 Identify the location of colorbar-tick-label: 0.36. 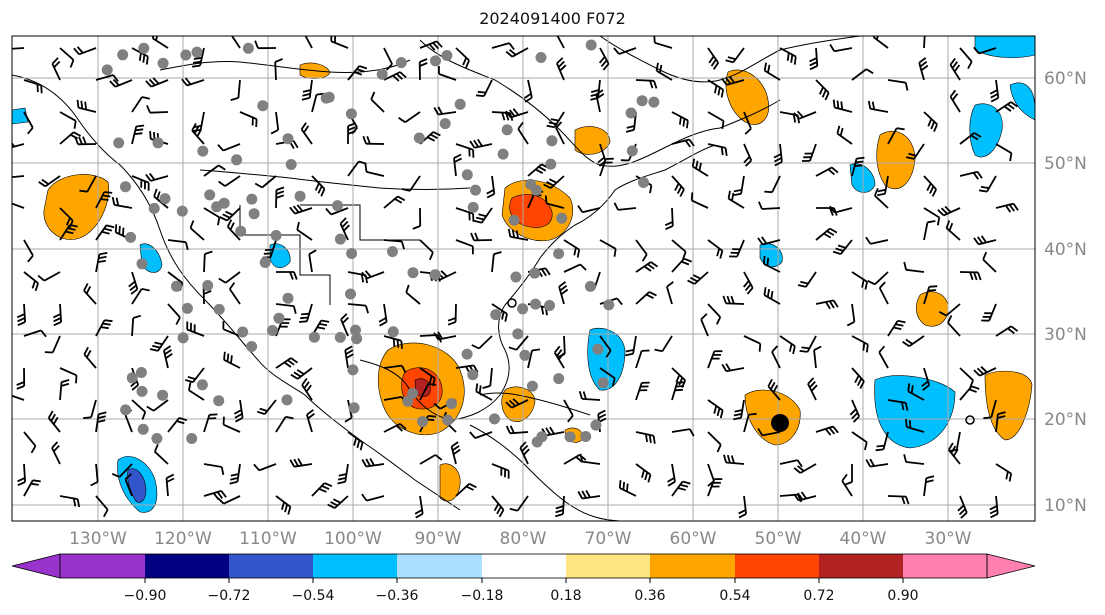
(649, 596).